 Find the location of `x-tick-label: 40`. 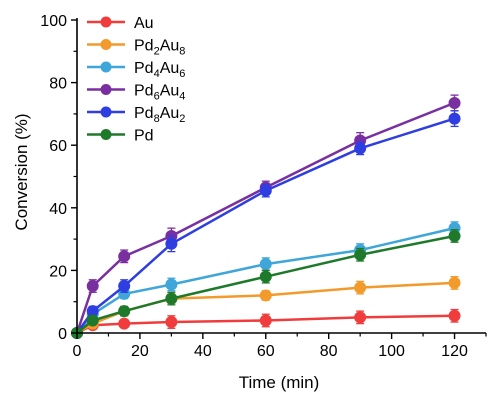

x-tick-label: 40 is located at coordinates (203, 351).